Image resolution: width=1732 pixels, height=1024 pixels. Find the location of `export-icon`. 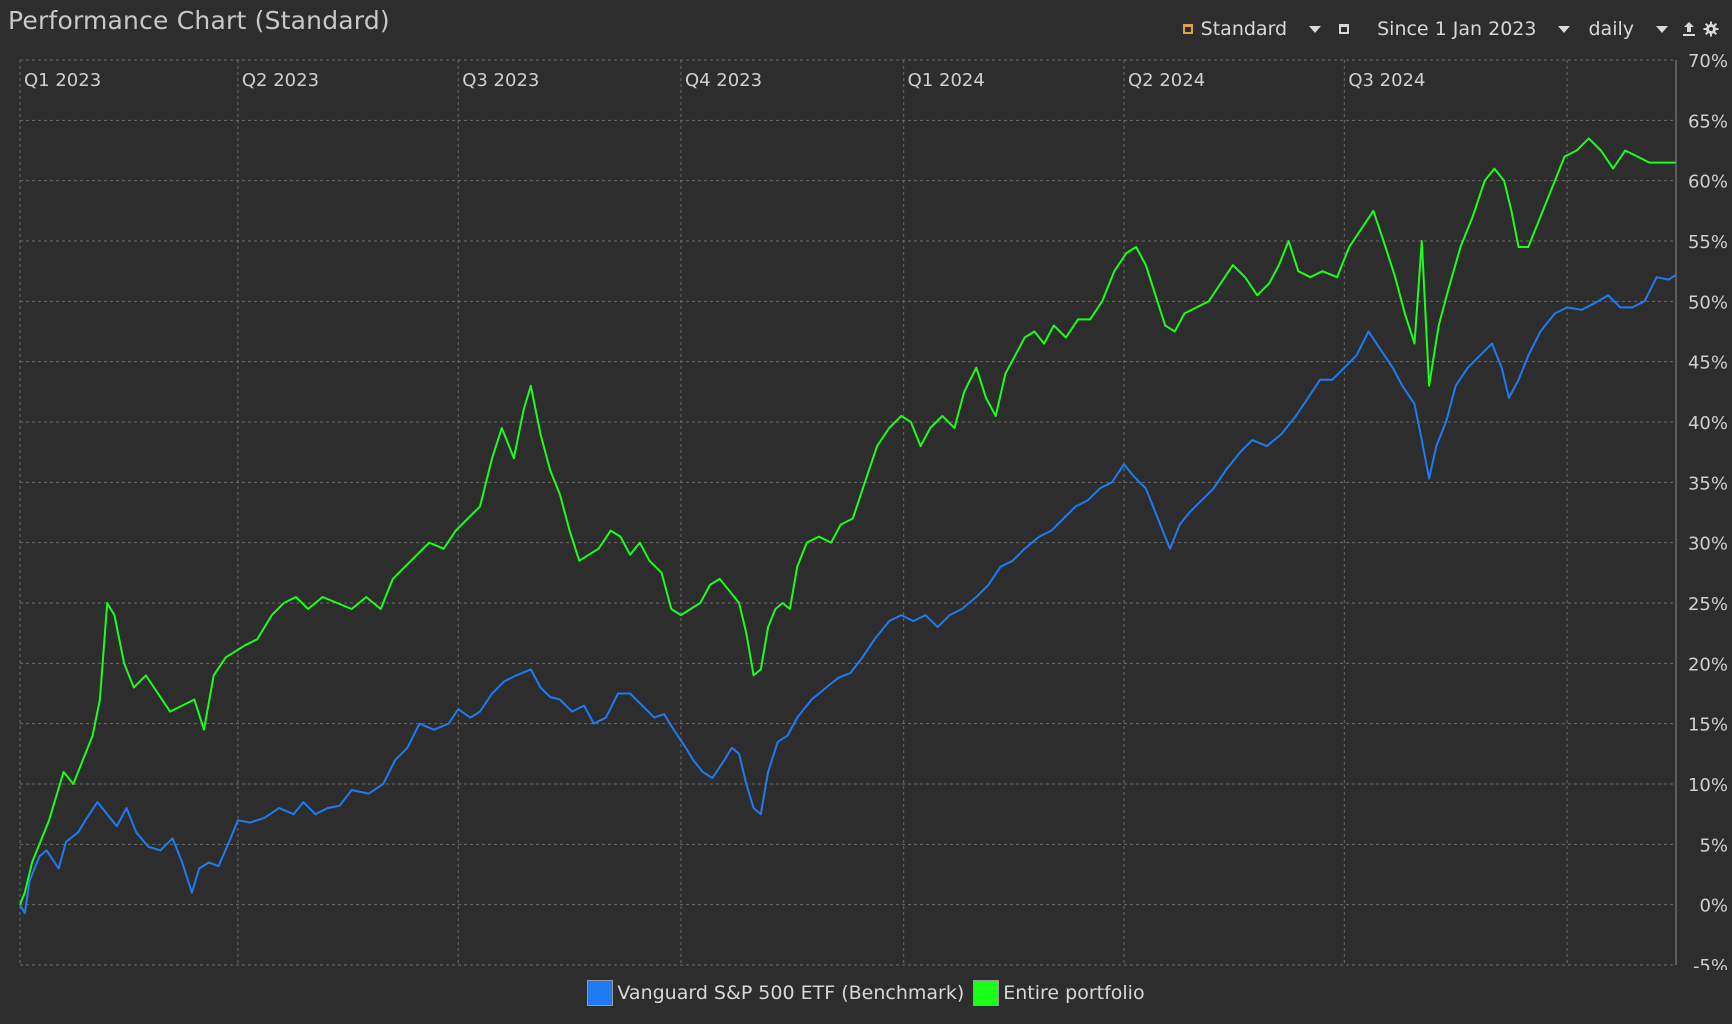

export-icon is located at coordinates (1689, 29).